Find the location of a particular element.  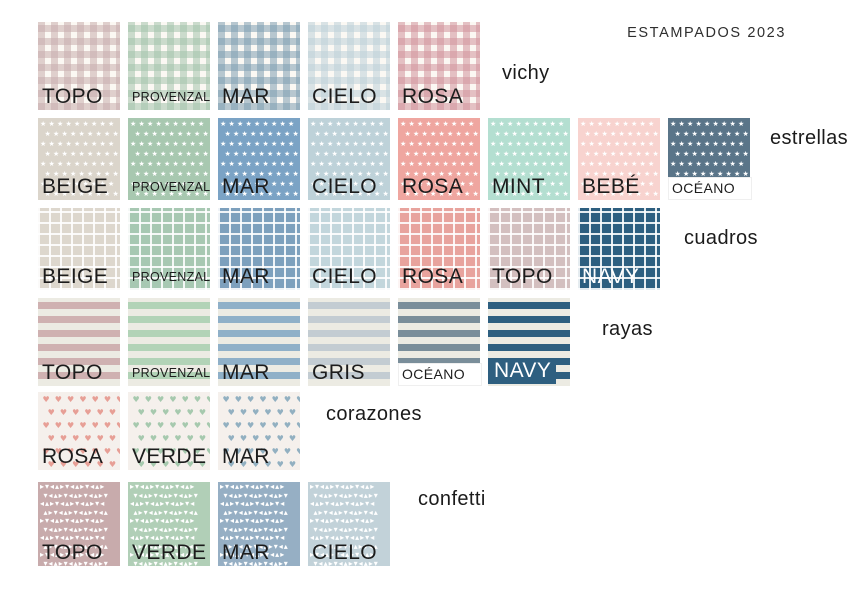

pattern-row-vichy: TOPO PROVENZAL MAR CIELO ROSA vichy is located at coordinates (443, 66).